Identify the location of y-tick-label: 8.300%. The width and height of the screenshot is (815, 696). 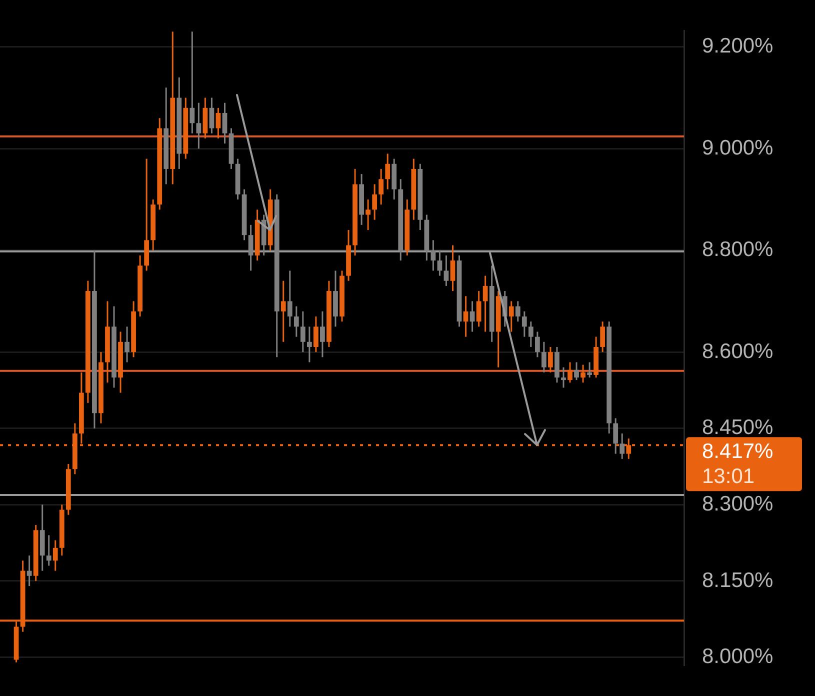
(738, 504).